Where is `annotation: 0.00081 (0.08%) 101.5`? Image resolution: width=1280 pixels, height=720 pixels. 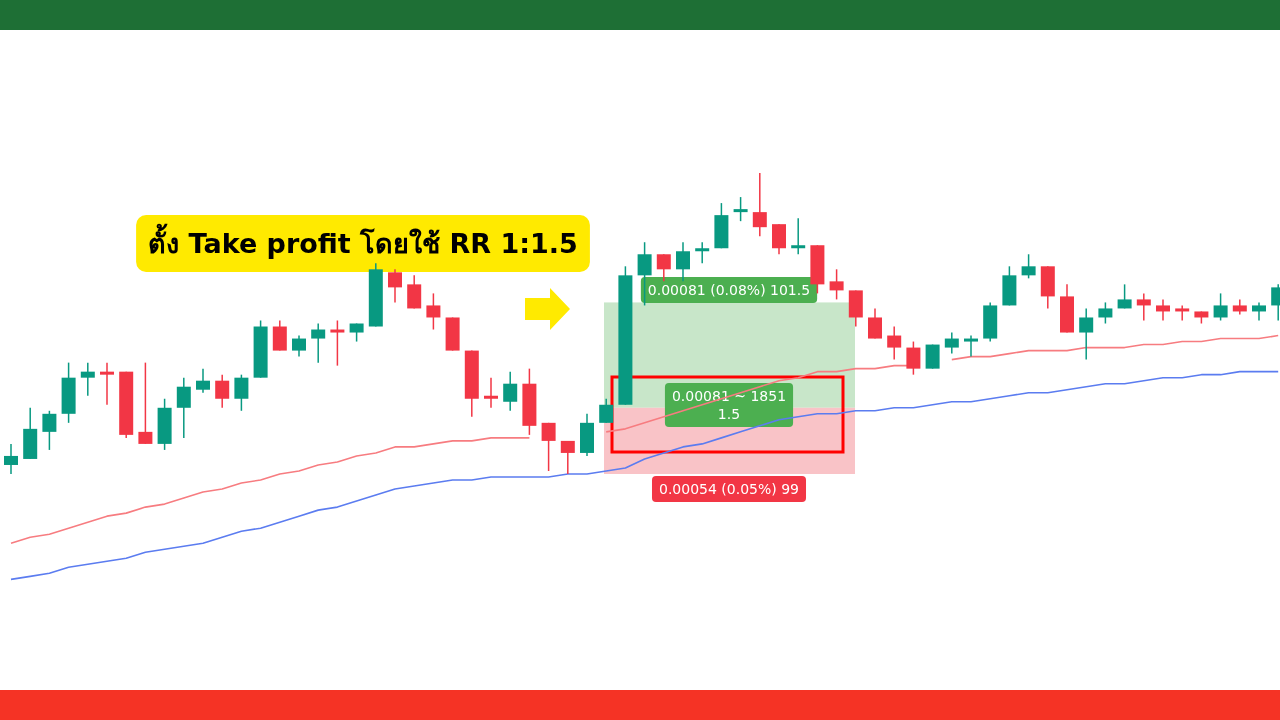
annotation: 0.00081 (0.08%) 101.5 is located at coordinates (729, 290).